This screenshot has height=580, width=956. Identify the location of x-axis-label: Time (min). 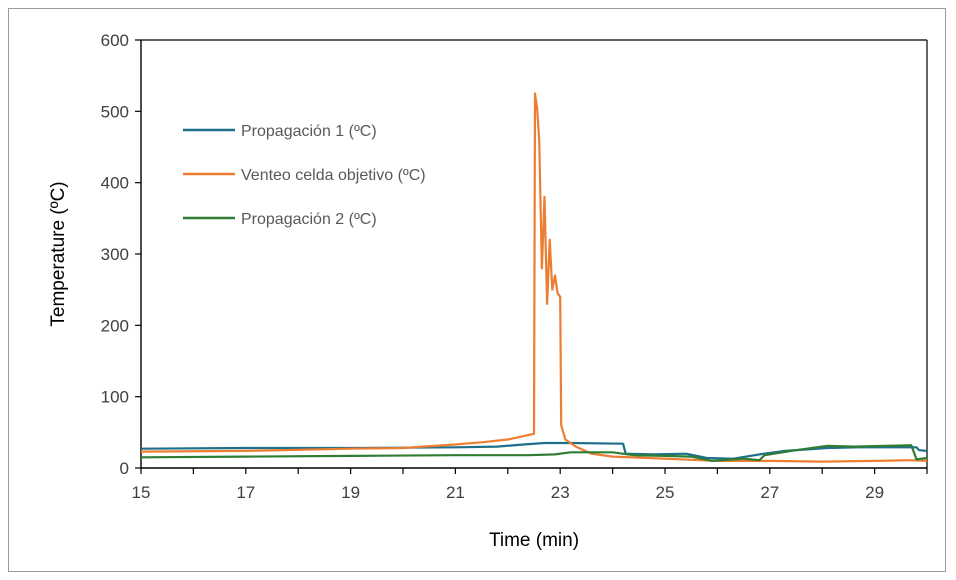
(534, 540).